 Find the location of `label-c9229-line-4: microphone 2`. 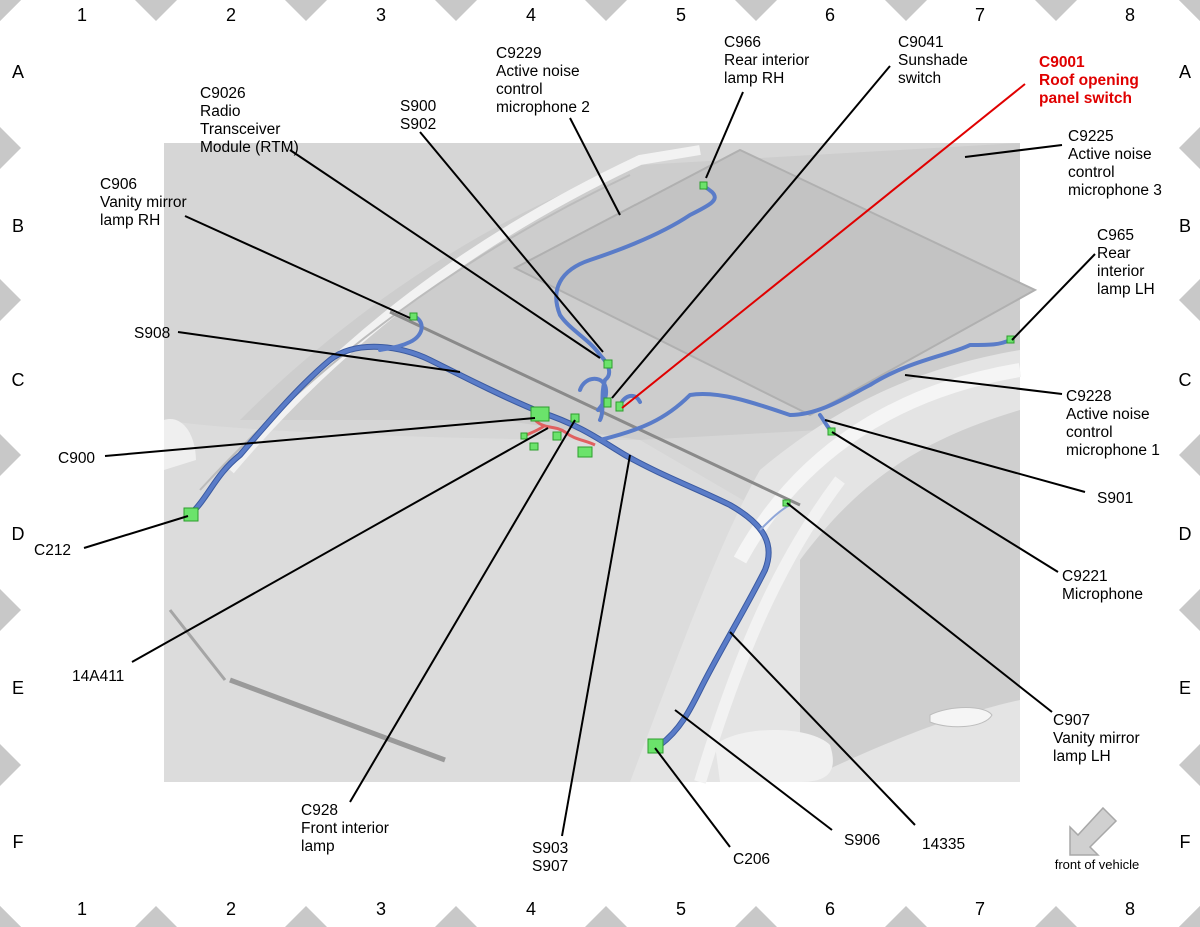

label-c9229-line-4: microphone 2 is located at coordinates (543, 107).